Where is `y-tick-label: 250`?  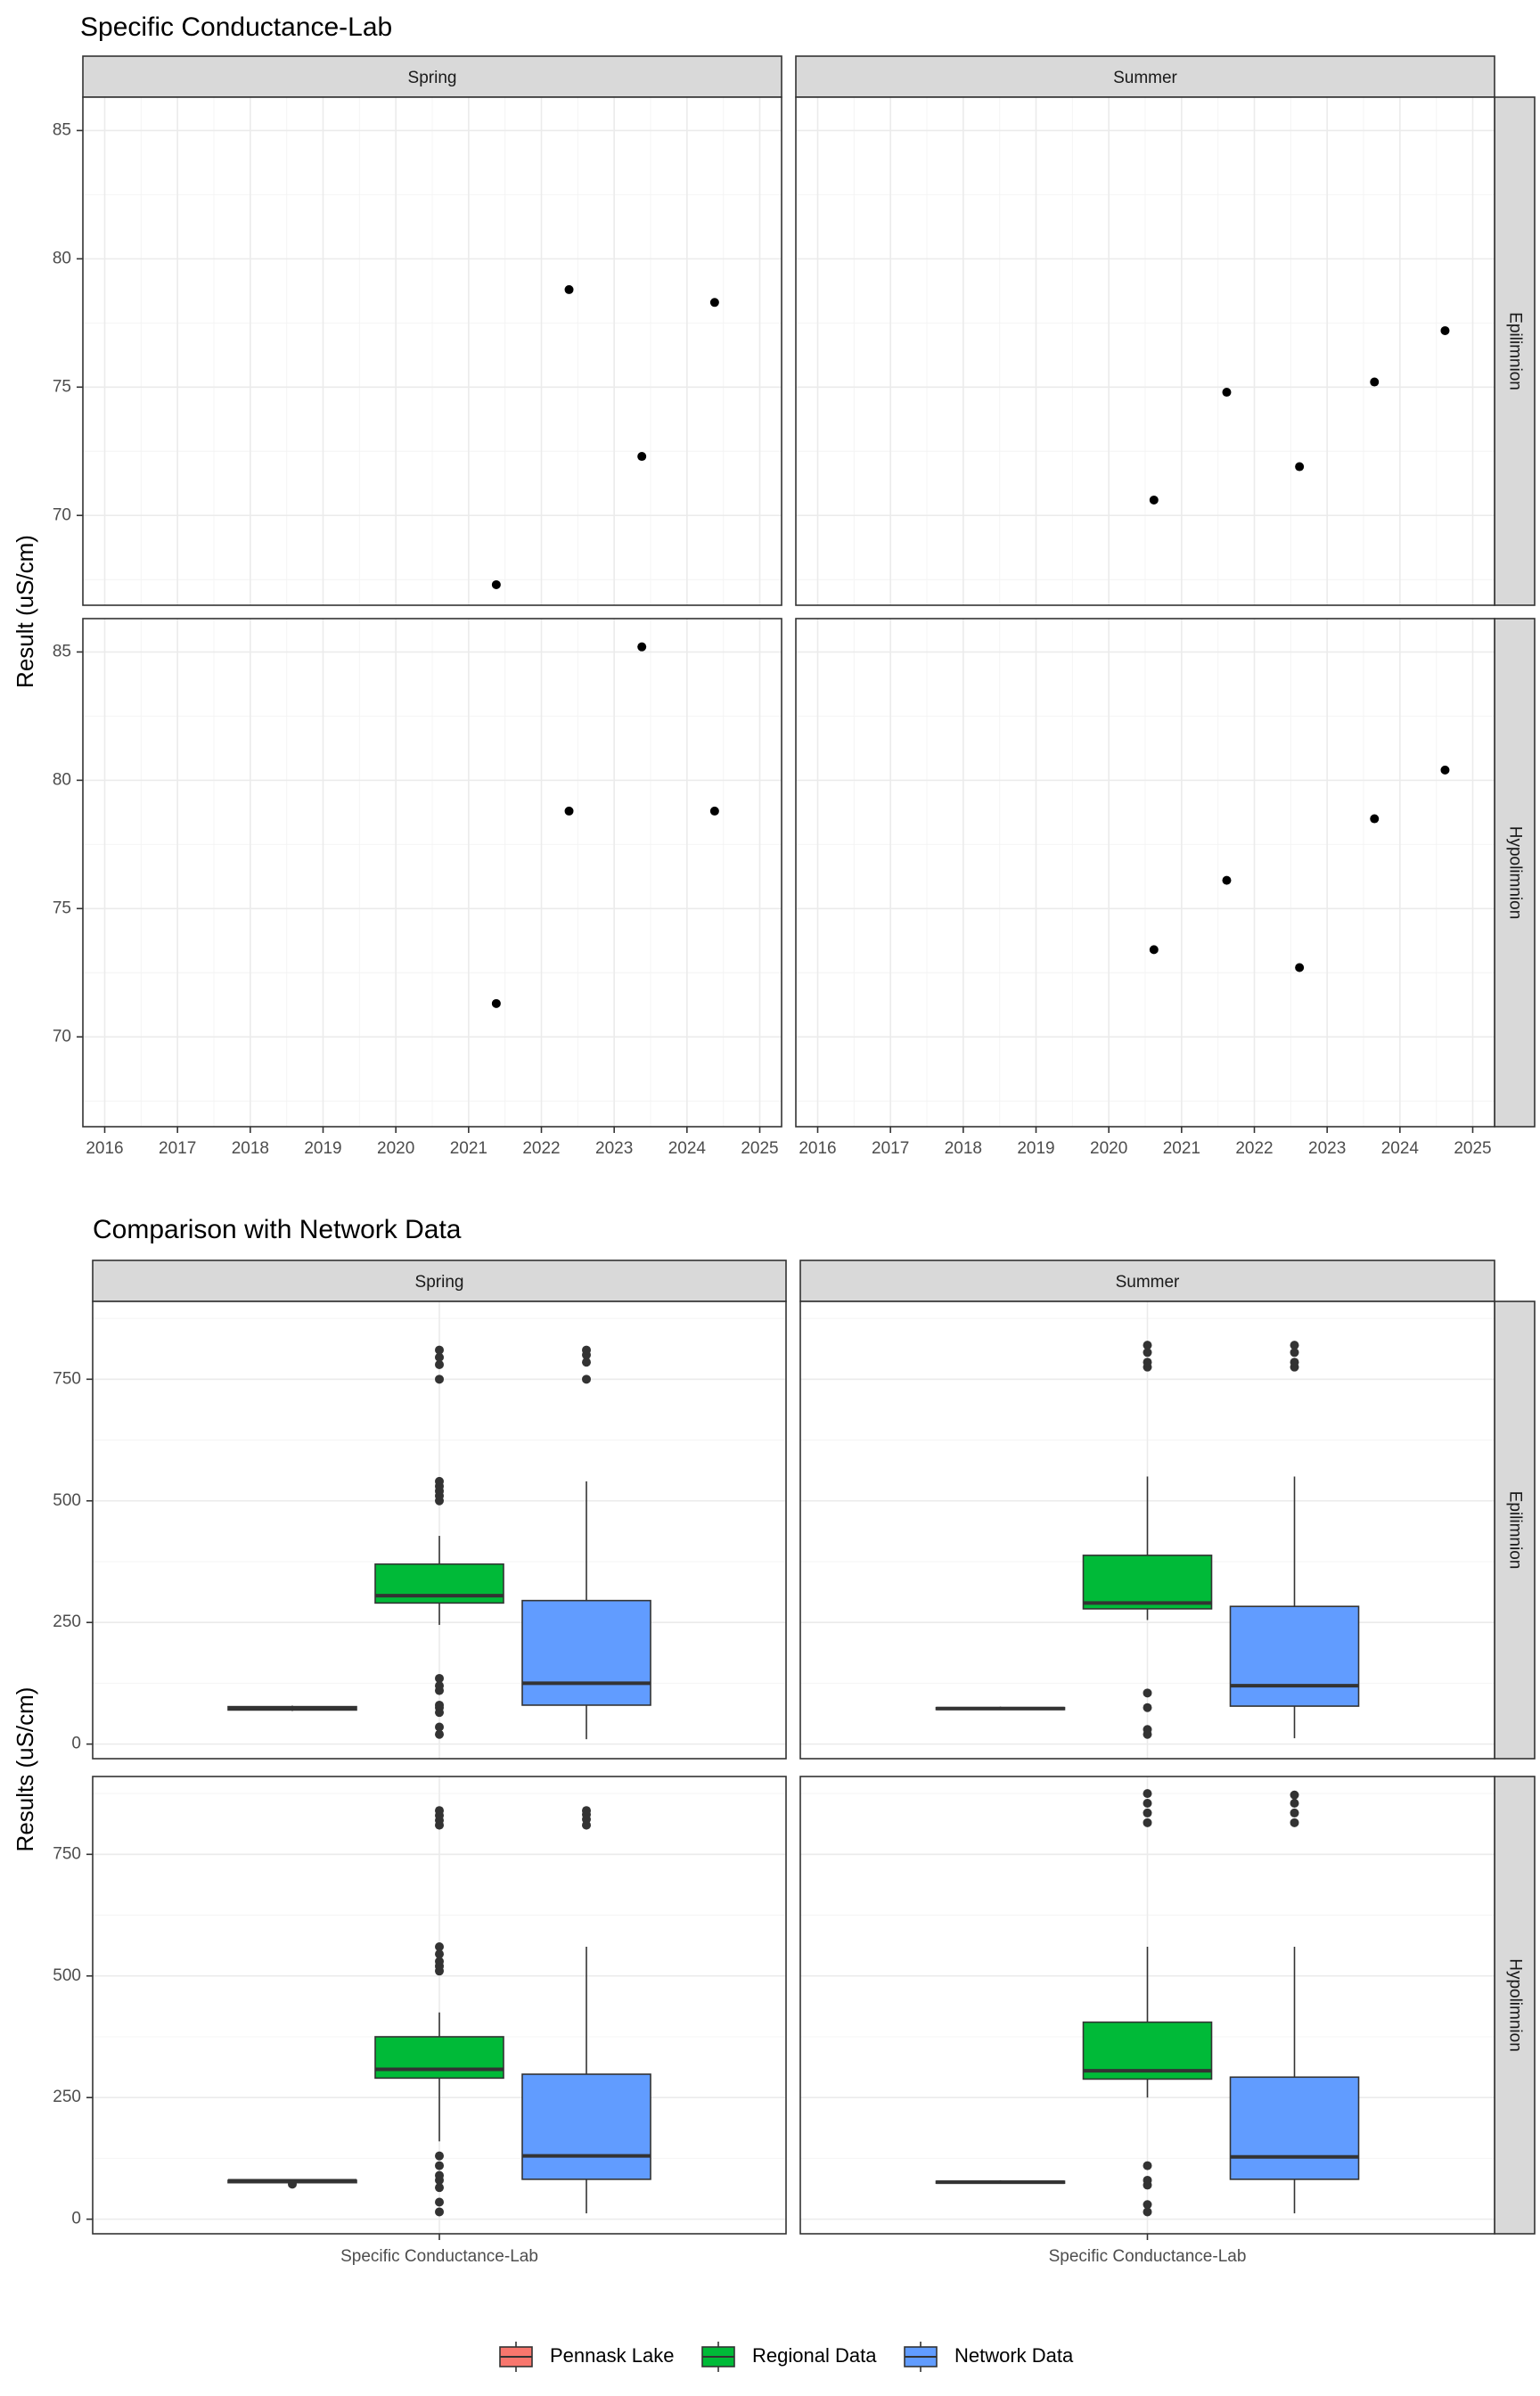 y-tick-label: 250 is located at coordinates (67, 2097).